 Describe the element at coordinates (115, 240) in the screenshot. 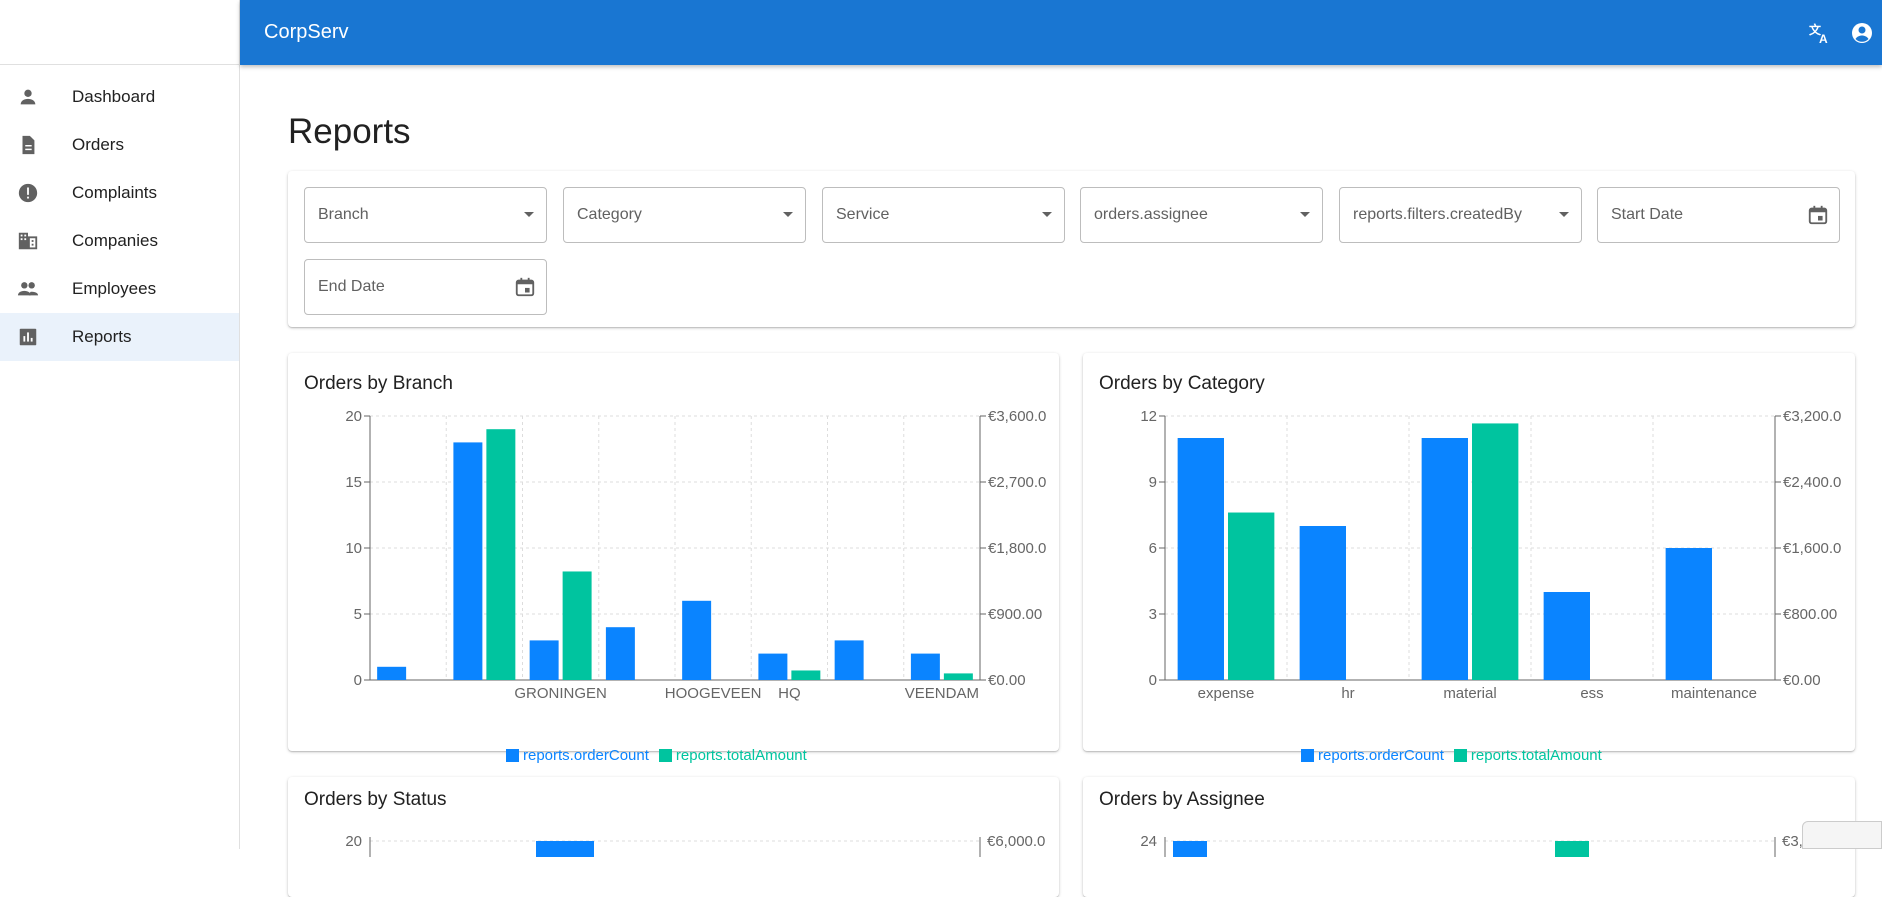

I see `sidebar-item-label: Companies` at that location.